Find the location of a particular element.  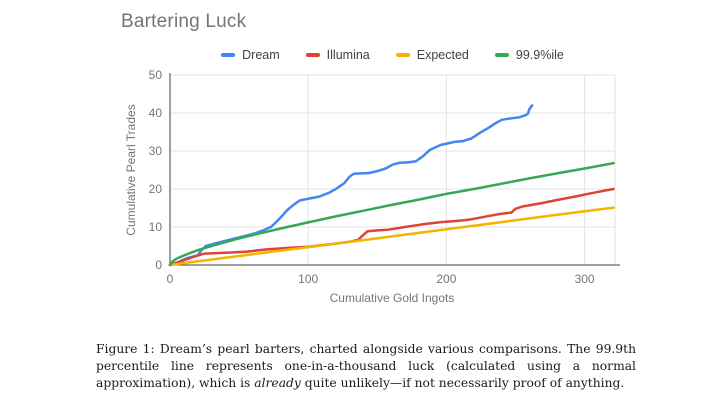

legend-item-expected: Expected is located at coordinates (432, 55).